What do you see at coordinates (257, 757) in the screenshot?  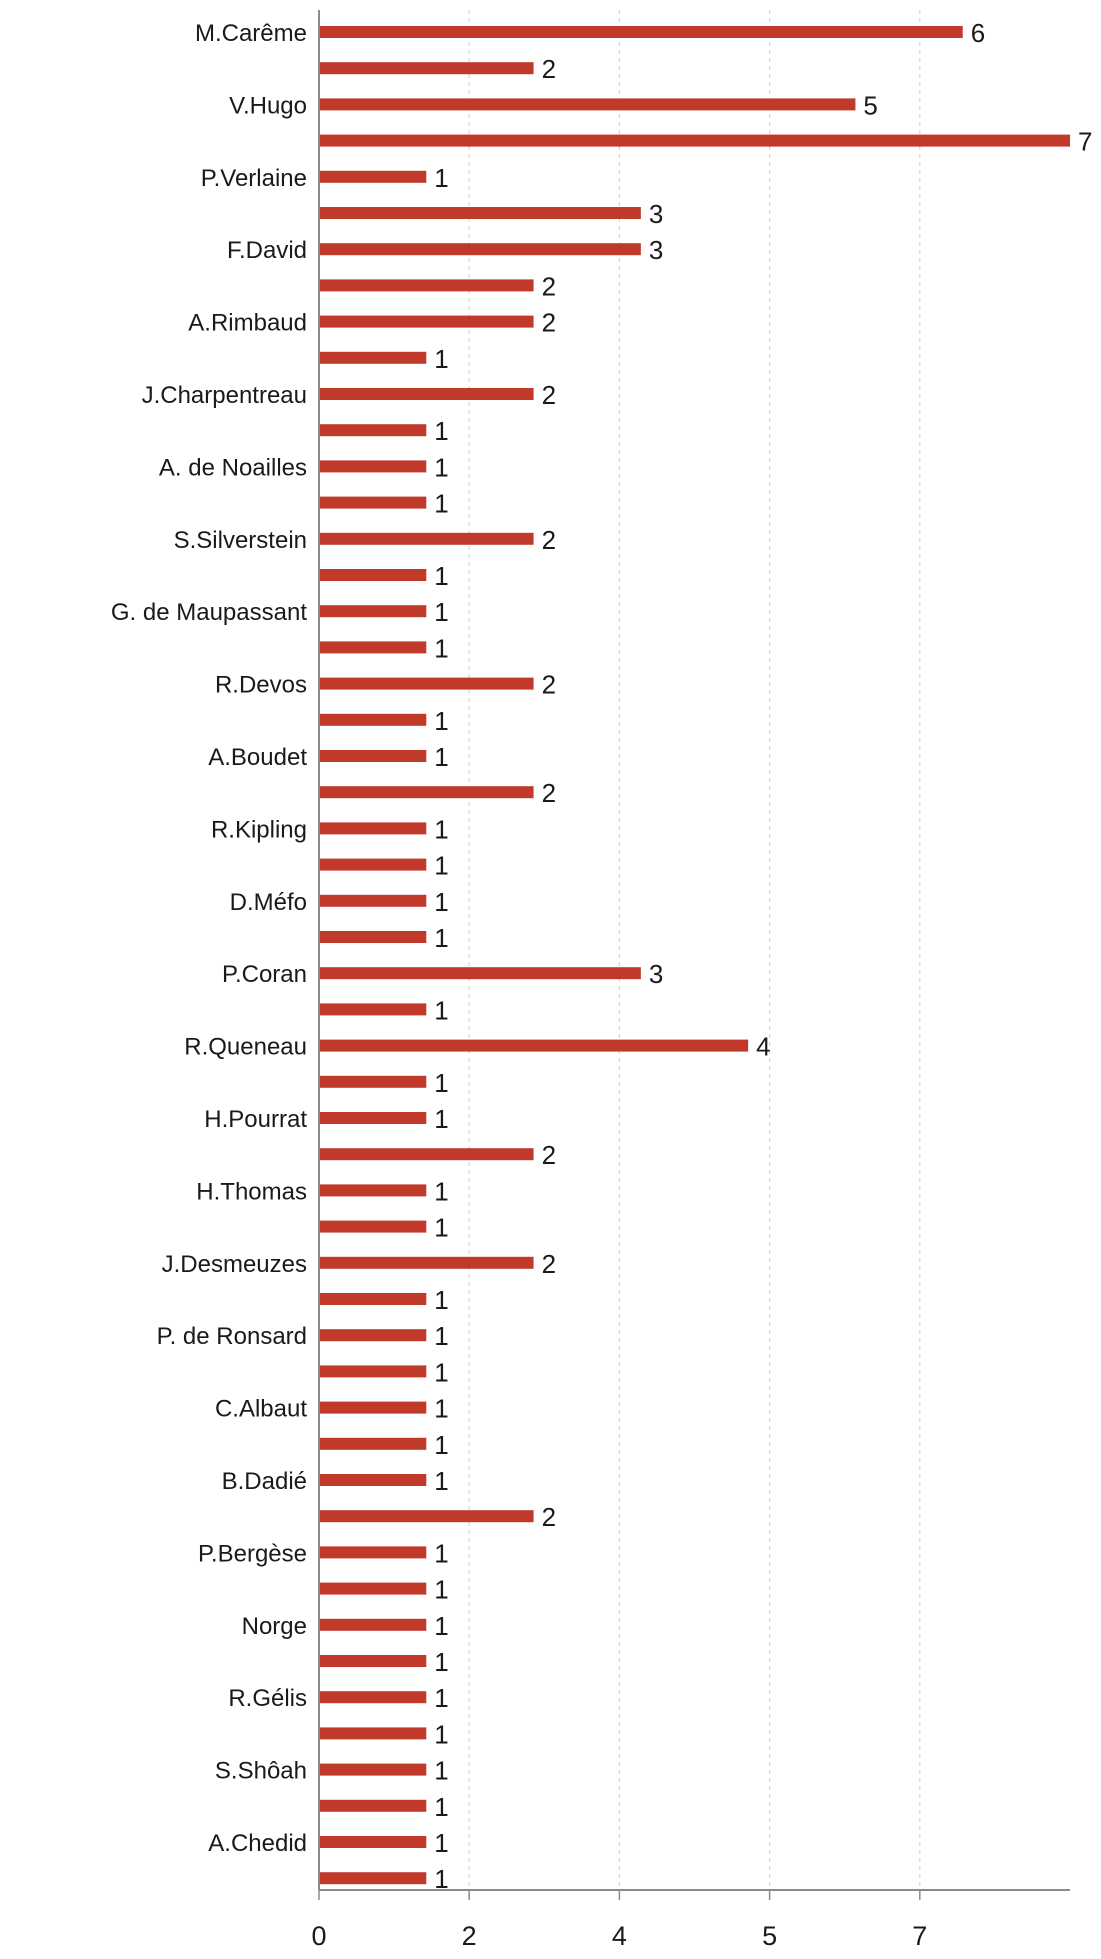 I see `category-label: A.Boudet` at bounding box center [257, 757].